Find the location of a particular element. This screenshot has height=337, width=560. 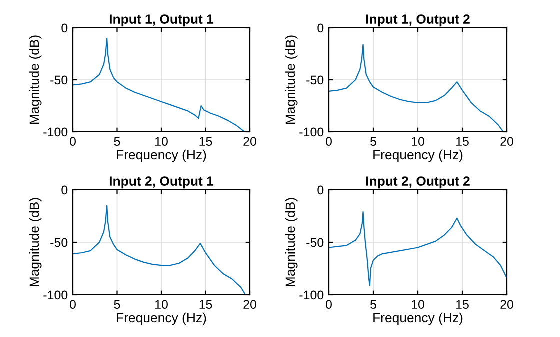

chart-title: Input 1, Output 2 is located at coordinates (418, 20).